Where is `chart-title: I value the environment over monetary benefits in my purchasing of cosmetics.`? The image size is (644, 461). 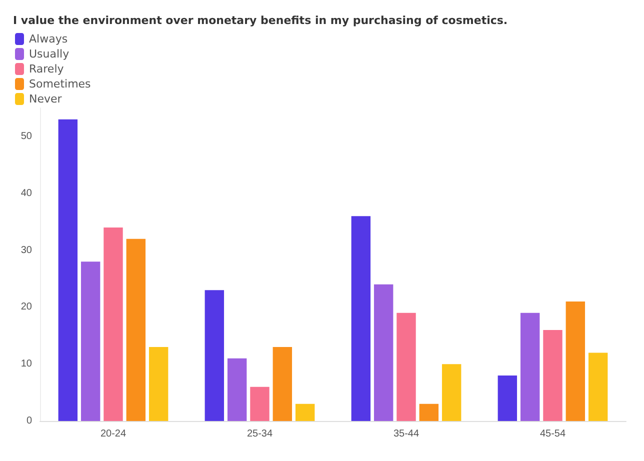 chart-title: I value the environment over monetary benefits in my purchasing of cosmetics. is located at coordinates (260, 20).